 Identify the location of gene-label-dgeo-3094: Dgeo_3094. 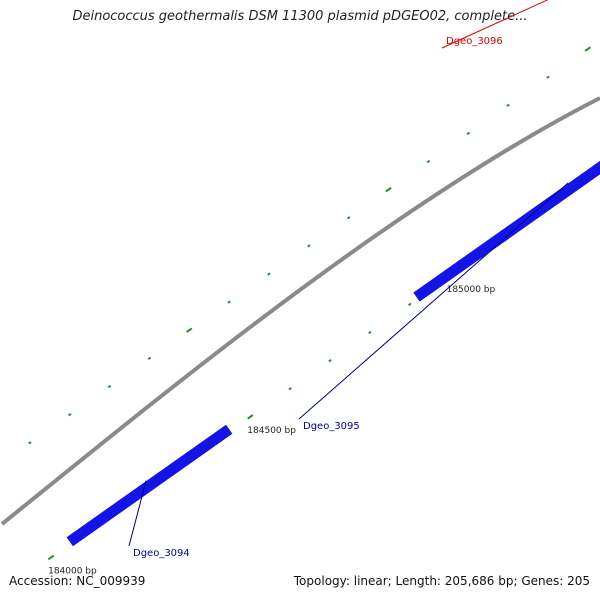
(161, 553).